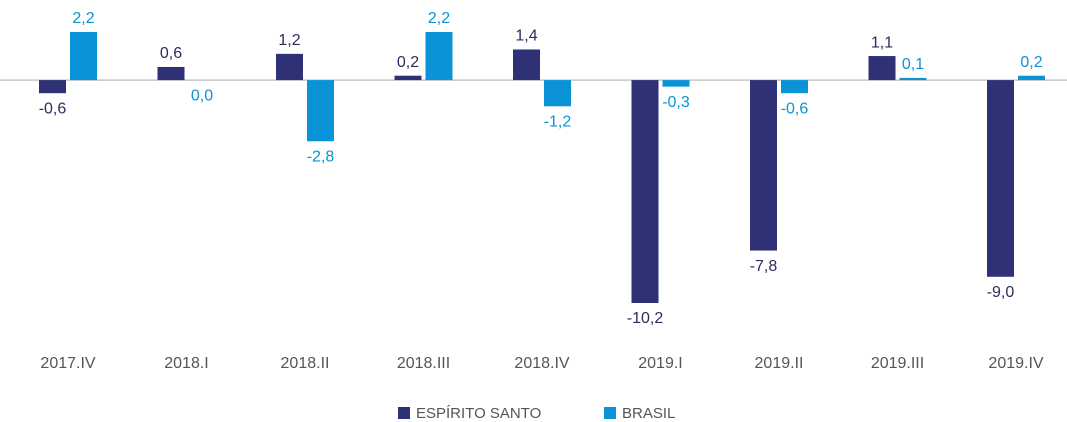 This screenshot has width=1067, height=422. Describe the element at coordinates (882, 42) in the screenshot. I see `data-label: 1,1` at that location.